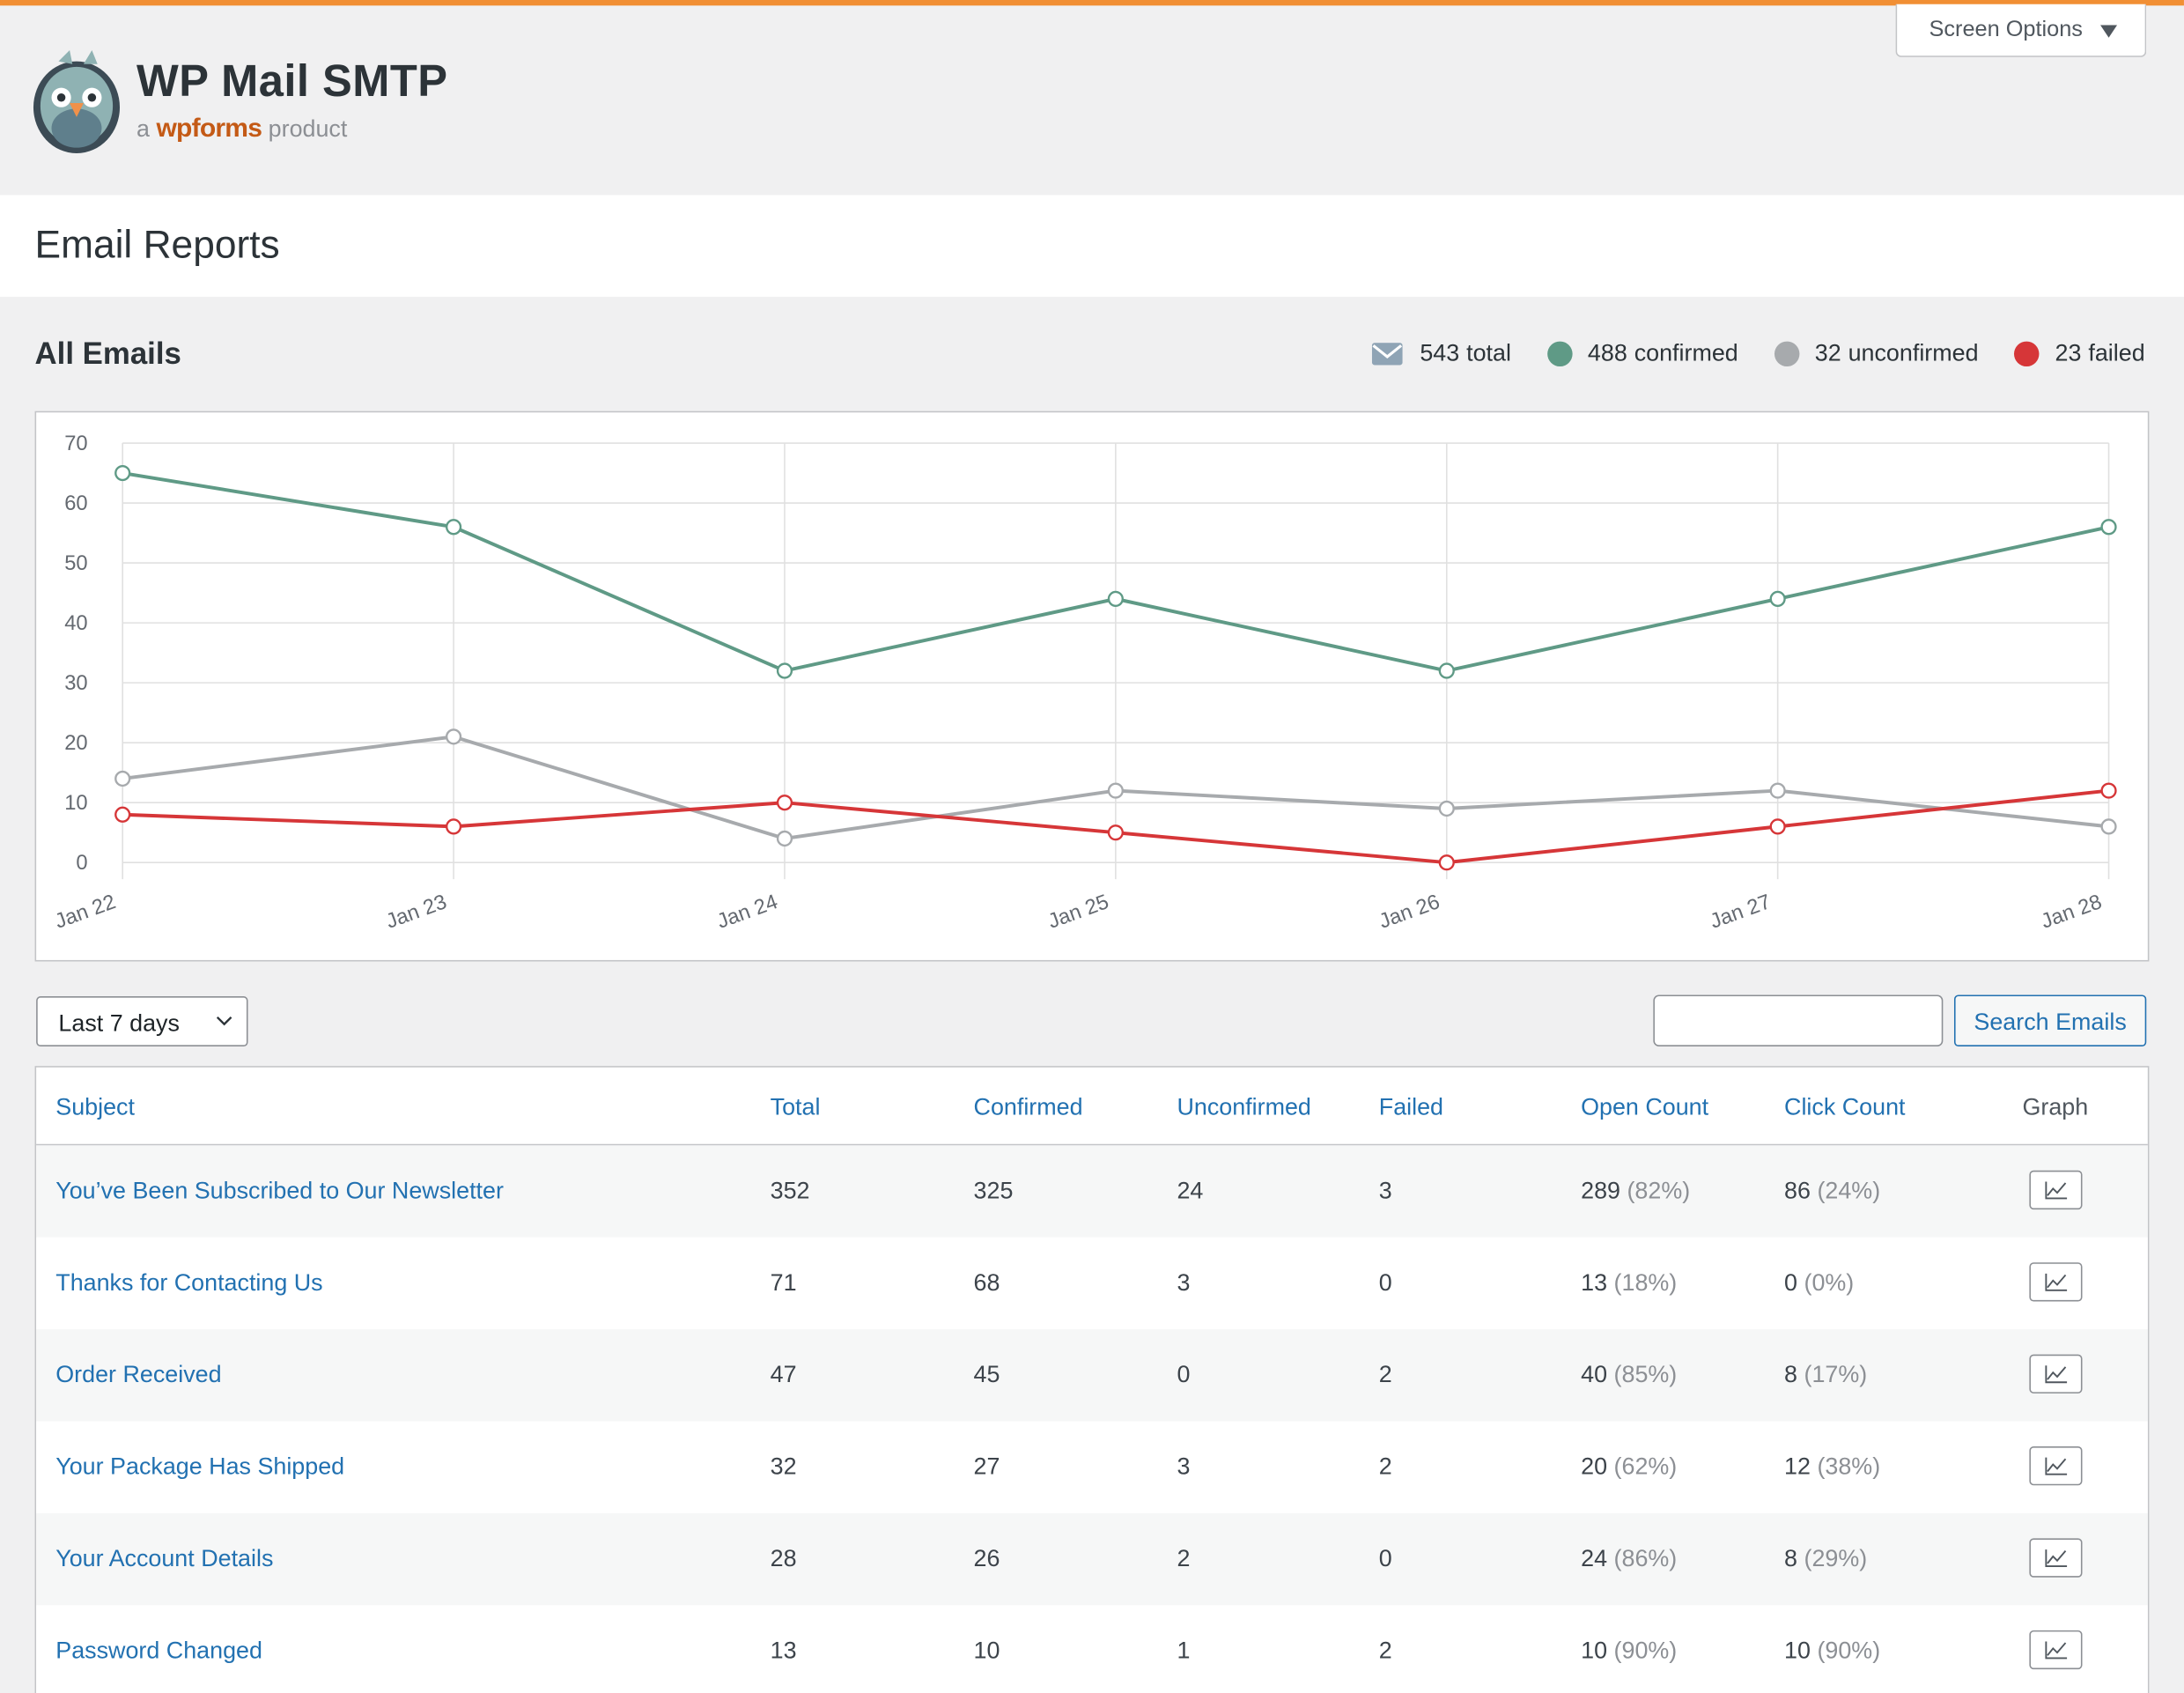 The width and height of the screenshot is (2184, 1693). Describe the element at coordinates (1645, 1283) in the screenshot. I see `percent: (18%)` at that location.